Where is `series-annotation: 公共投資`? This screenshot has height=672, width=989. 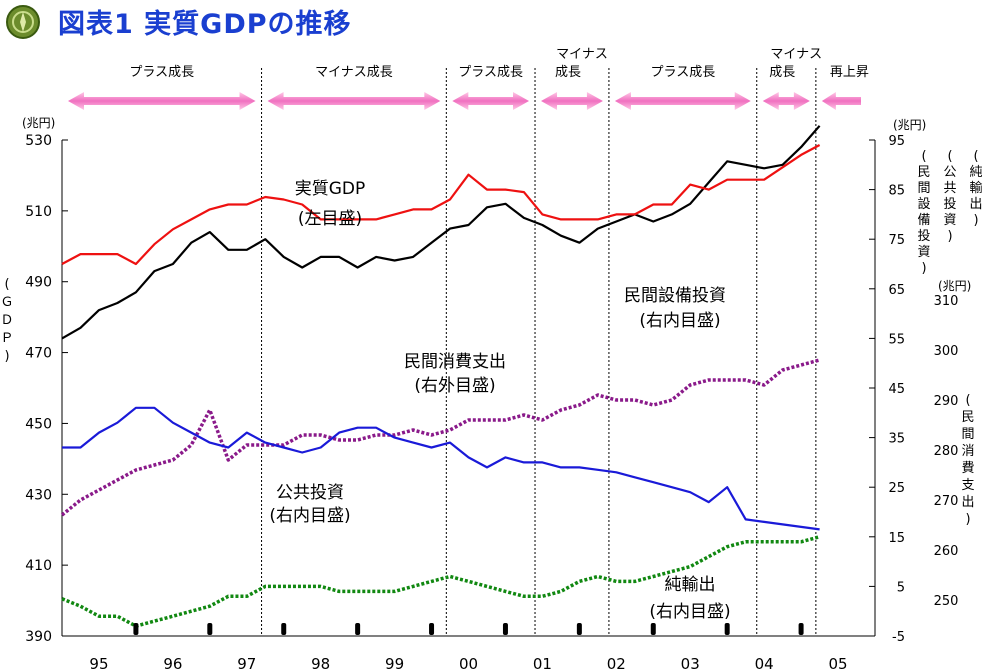 series-annotation: 公共投資 is located at coordinates (310, 493).